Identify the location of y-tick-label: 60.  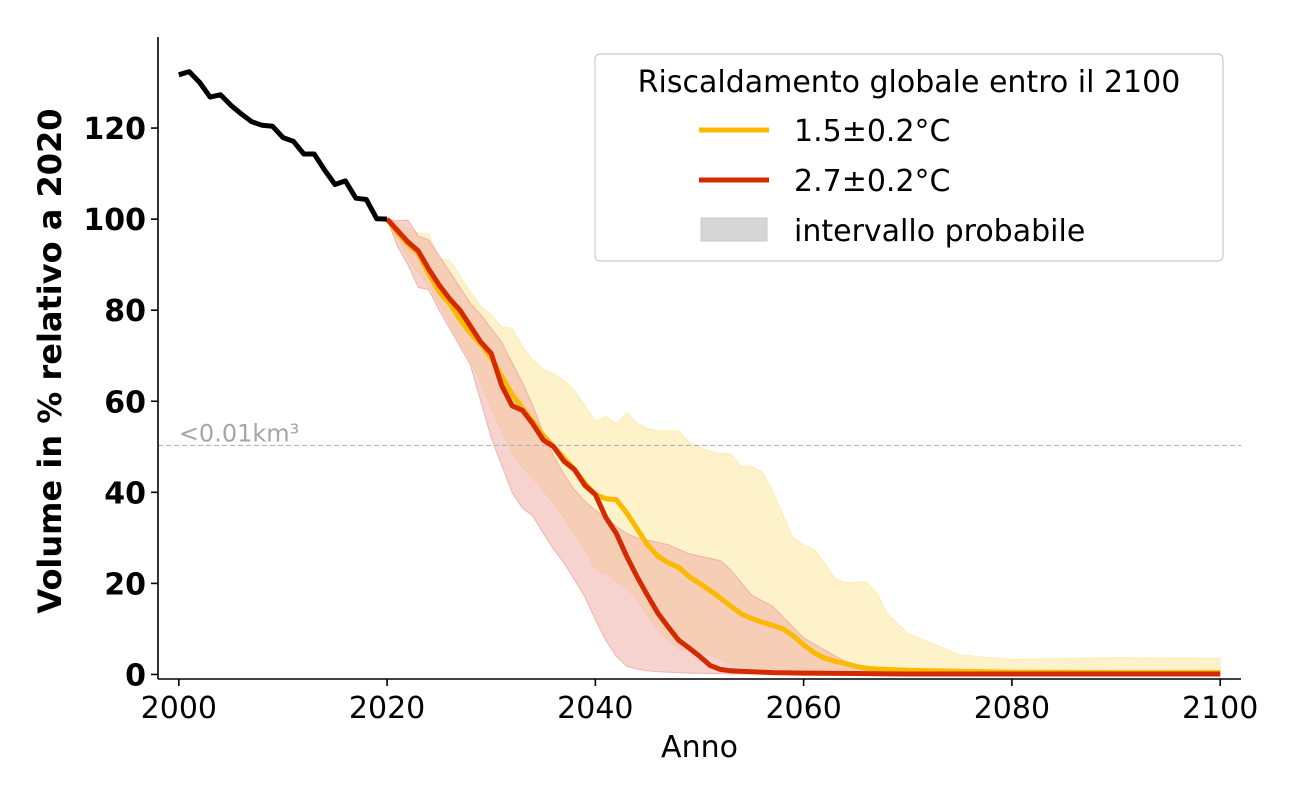
(125, 402).